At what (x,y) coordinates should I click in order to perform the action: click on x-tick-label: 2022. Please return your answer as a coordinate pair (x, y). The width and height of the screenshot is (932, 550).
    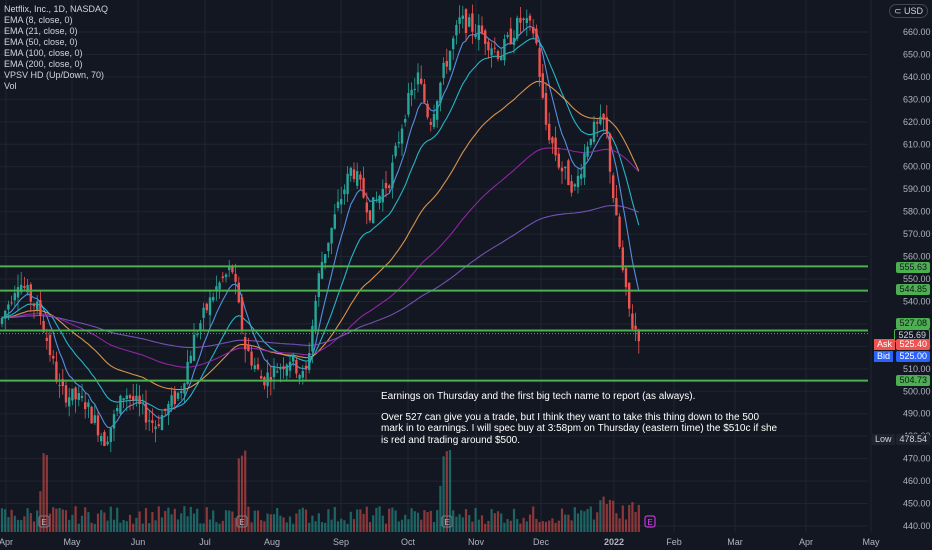
    Looking at the image, I should click on (614, 542).